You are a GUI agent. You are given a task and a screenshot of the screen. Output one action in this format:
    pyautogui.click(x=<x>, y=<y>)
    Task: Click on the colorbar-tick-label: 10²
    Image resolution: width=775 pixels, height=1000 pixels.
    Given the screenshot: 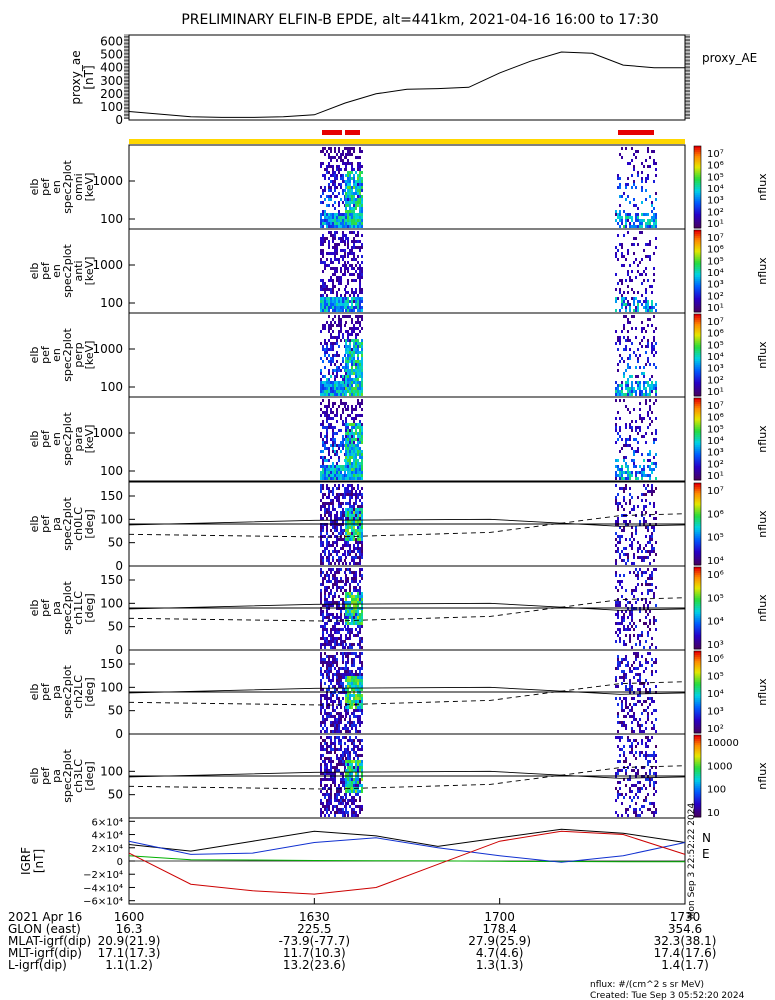 What is the action you would take?
    pyautogui.click(x=715, y=212)
    